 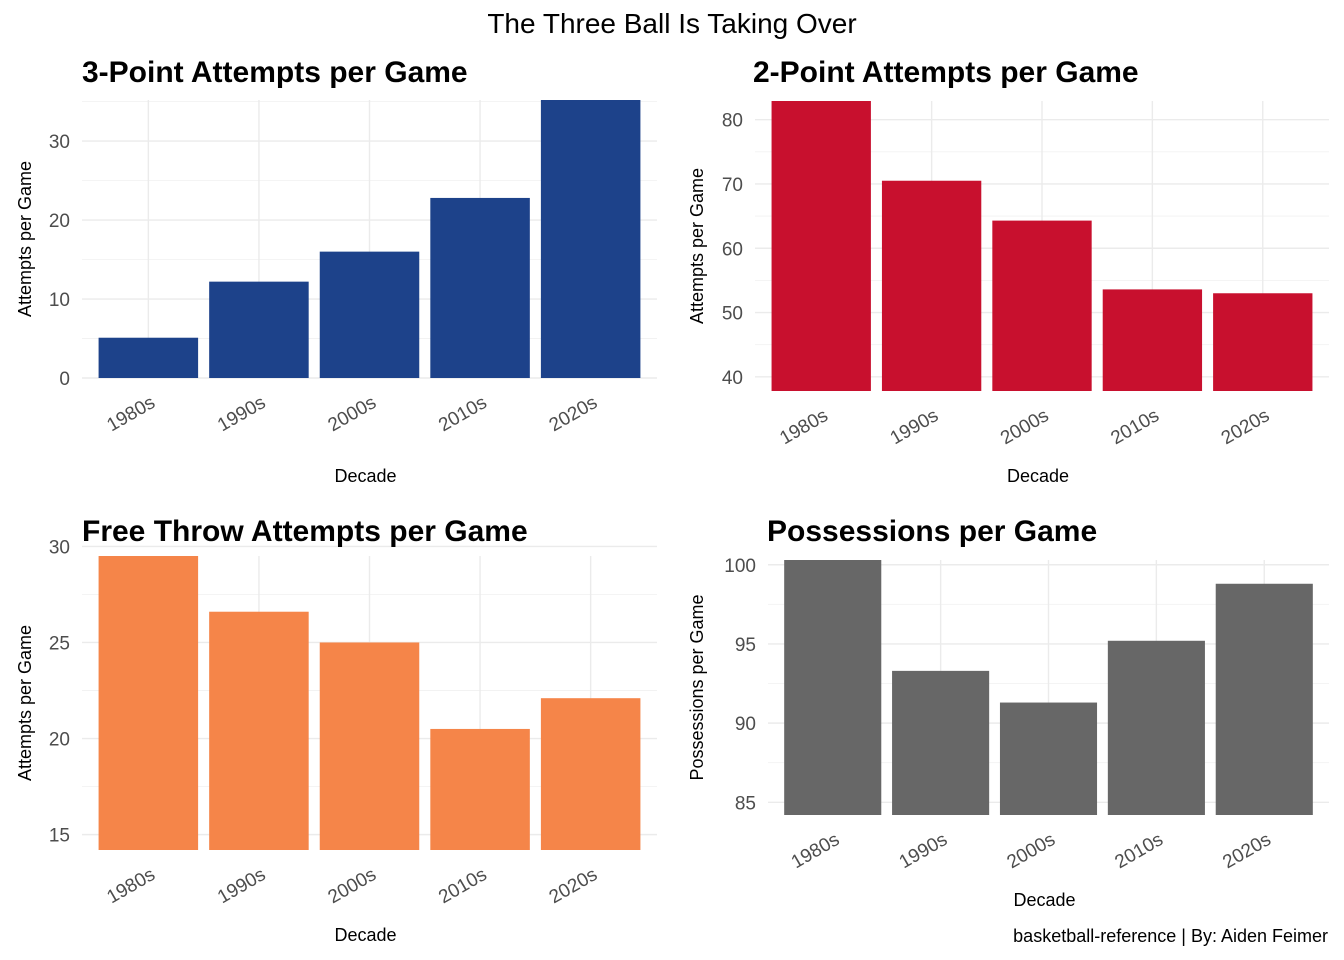 I want to click on y-tick-label: 60, so click(x=732, y=249).